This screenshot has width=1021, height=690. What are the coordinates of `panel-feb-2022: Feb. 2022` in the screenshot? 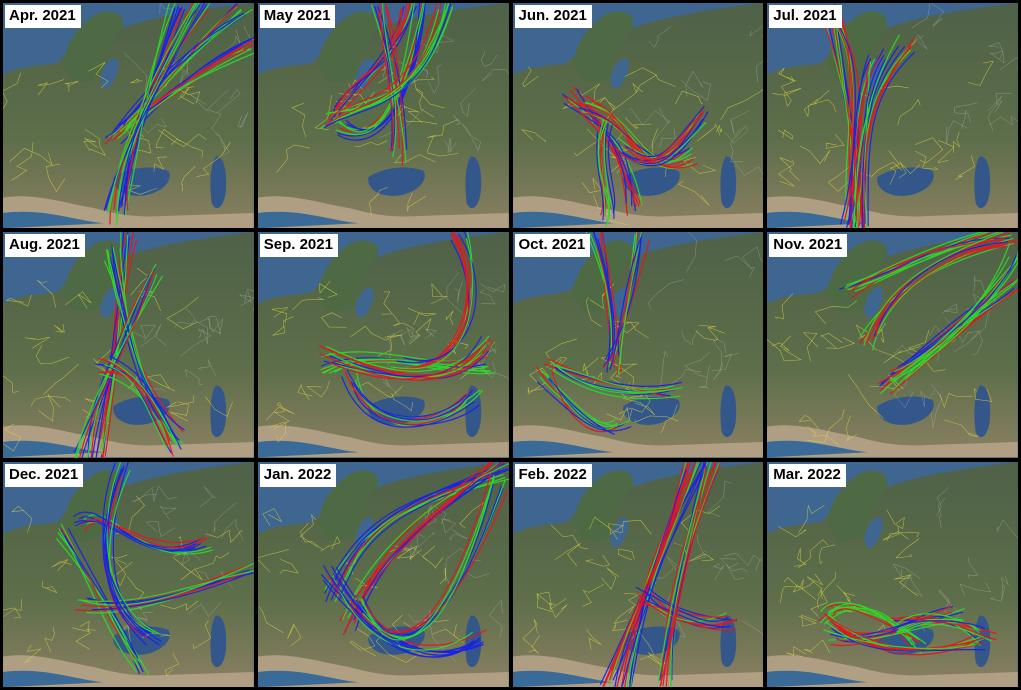 It's located at (638, 574).